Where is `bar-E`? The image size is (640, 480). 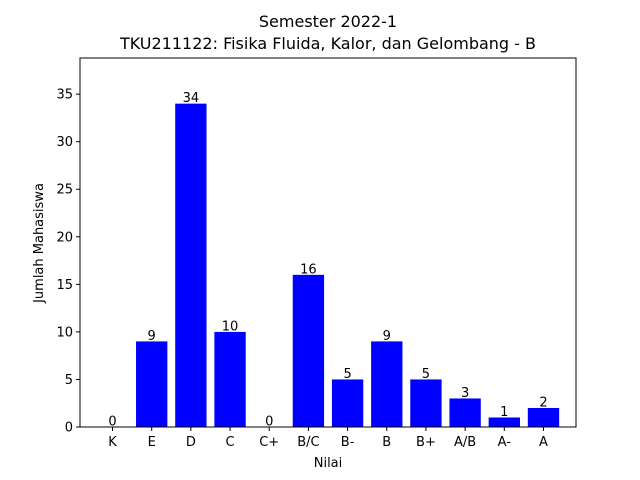
bar-E is located at coordinates (152, 384).